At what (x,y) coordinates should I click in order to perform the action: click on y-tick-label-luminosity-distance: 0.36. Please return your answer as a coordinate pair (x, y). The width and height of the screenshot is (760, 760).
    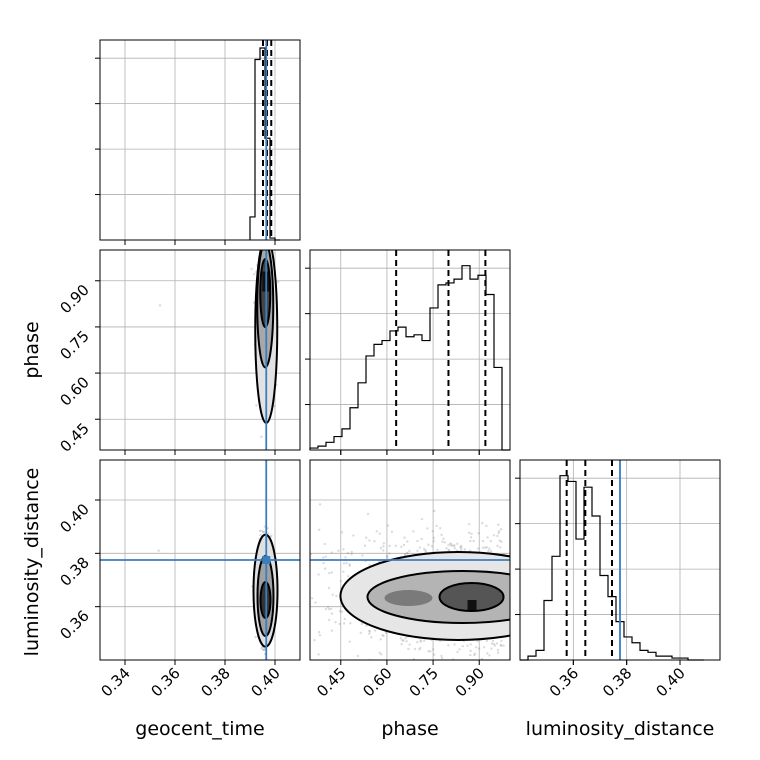
    Looking at the image, I should click on (74, 625).